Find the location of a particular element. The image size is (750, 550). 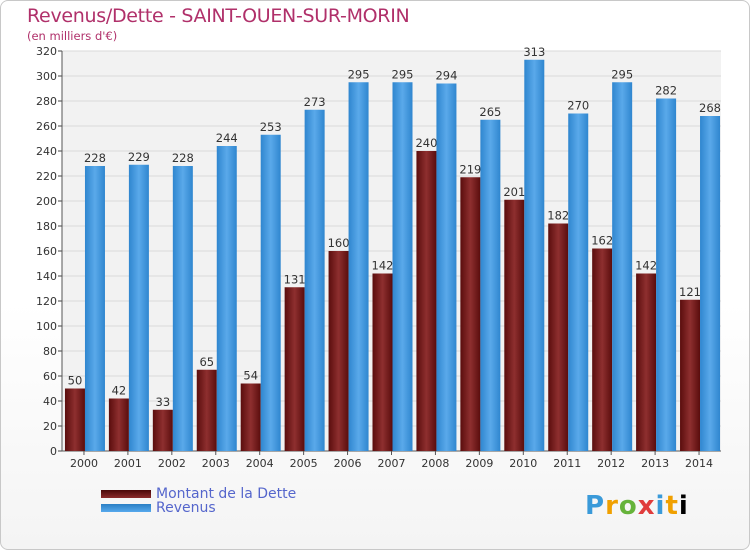

x-tick-label: 2003 is located at coordinates (216, 463).